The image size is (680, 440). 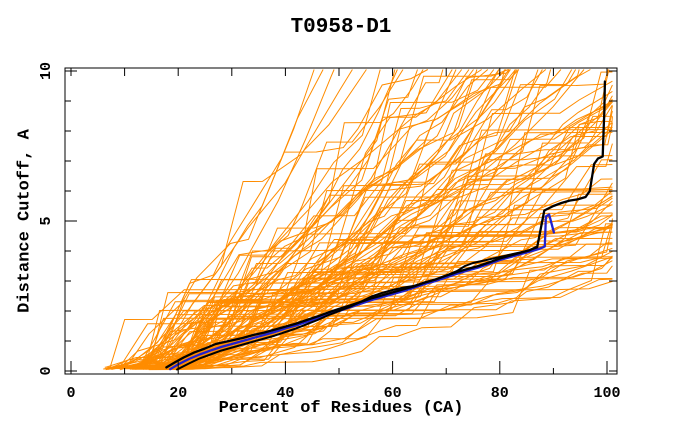 I want to click on y-tick-label: 5, so click(x=46, y=220).